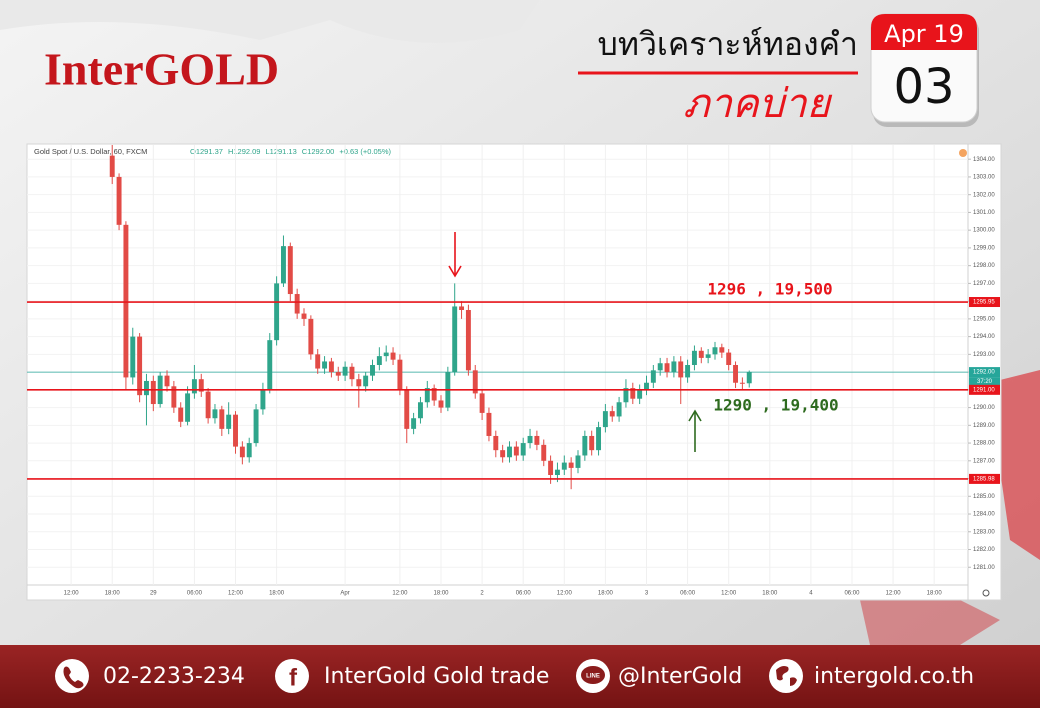  I want to click on footer-website: intergold.co.th, so click(894, 676).